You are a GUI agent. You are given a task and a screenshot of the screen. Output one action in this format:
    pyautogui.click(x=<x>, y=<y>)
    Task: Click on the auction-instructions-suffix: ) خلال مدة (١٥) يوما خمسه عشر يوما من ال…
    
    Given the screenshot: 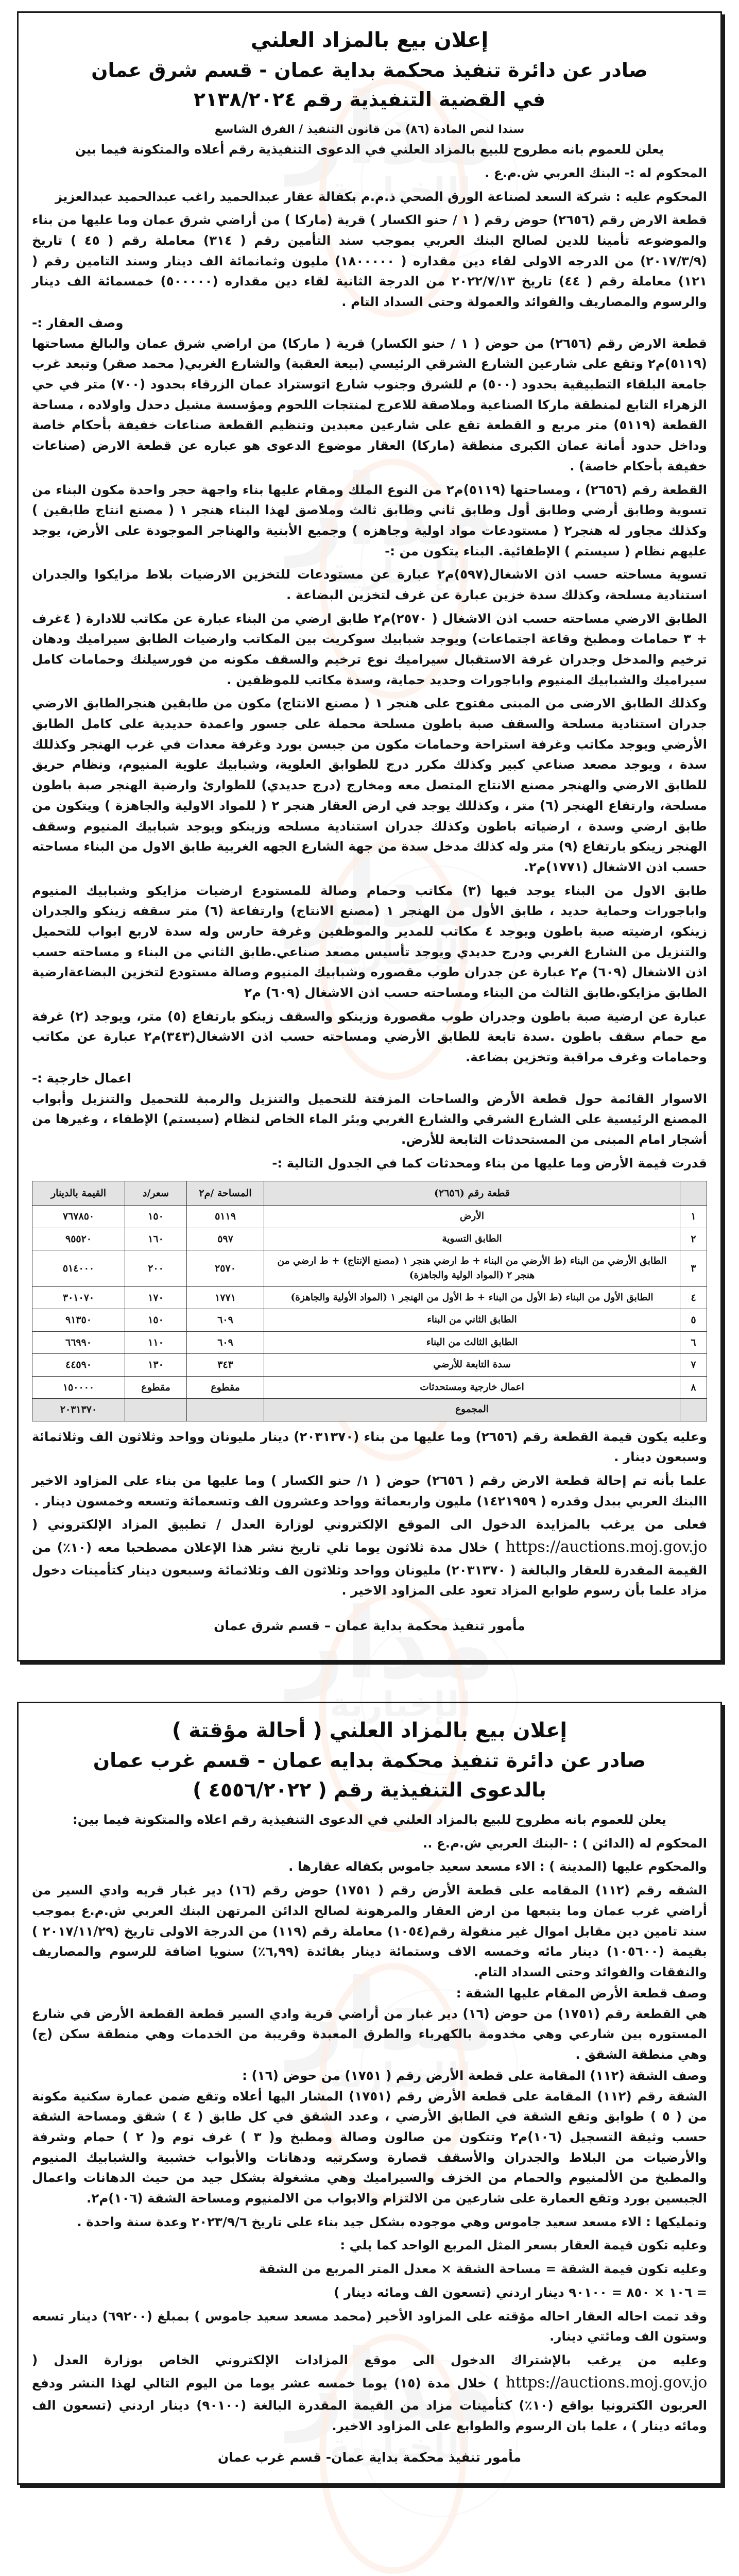 What is the action you would take?
    pyautogui.click(x=369, y=2404)
    